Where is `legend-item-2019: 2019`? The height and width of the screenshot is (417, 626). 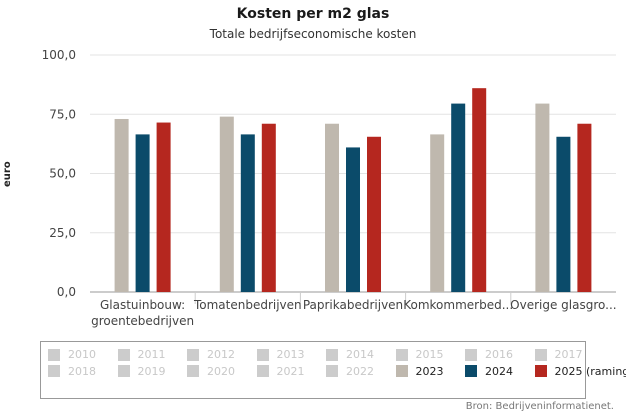 legend-item-2019: 2019 is located at coordinates (141, 371).